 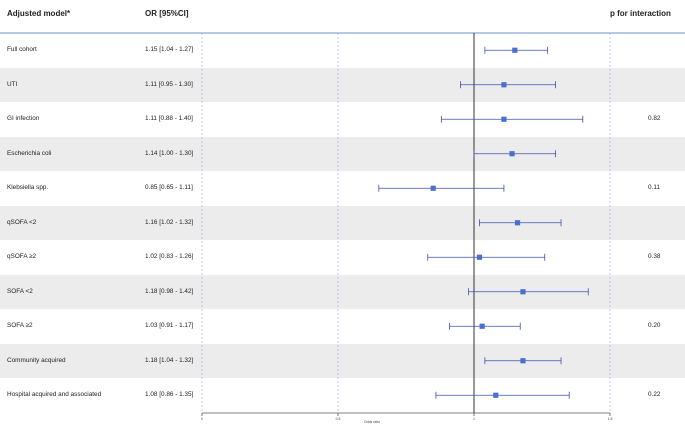 What do you see at coordinates (640, 13) in the screenshot?
I see `p-interaction-column-header: p for interaction` at bounding box center [640, 13].